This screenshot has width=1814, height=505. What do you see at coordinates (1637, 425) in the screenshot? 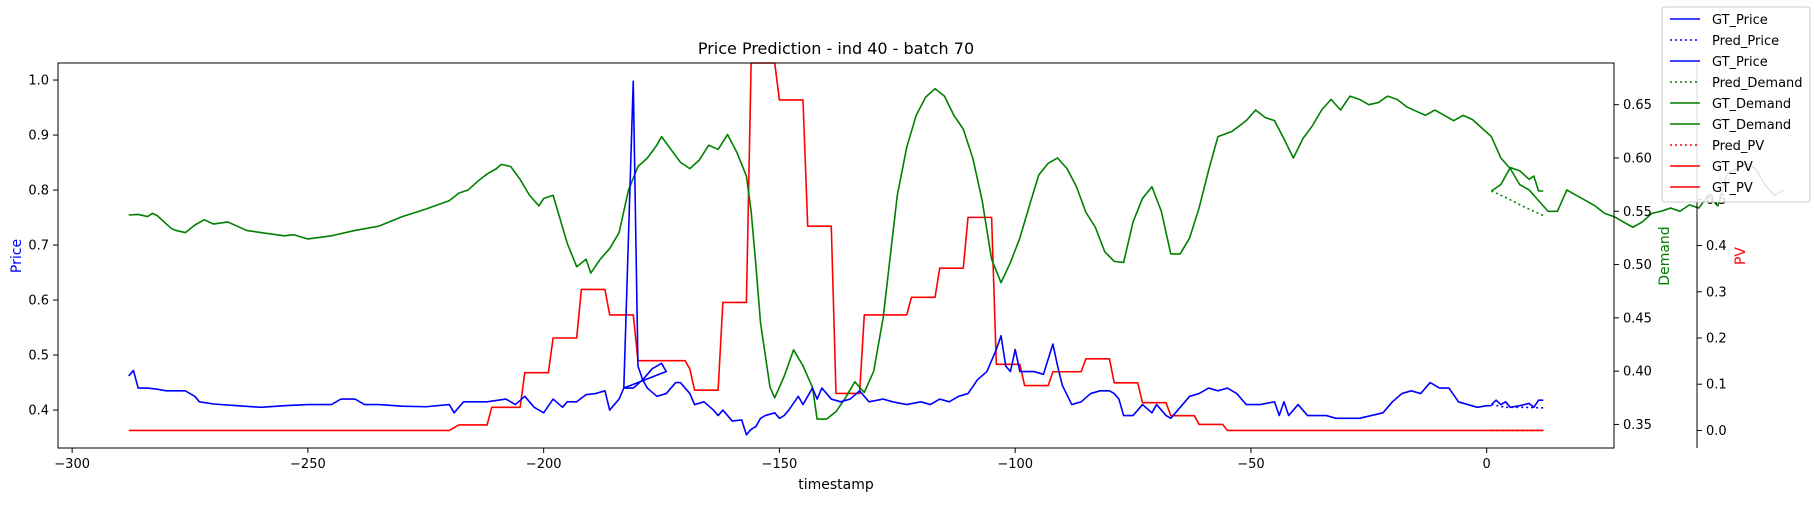
I see `demand-tick-label: 0.35` at bounding box center [1637, 425].